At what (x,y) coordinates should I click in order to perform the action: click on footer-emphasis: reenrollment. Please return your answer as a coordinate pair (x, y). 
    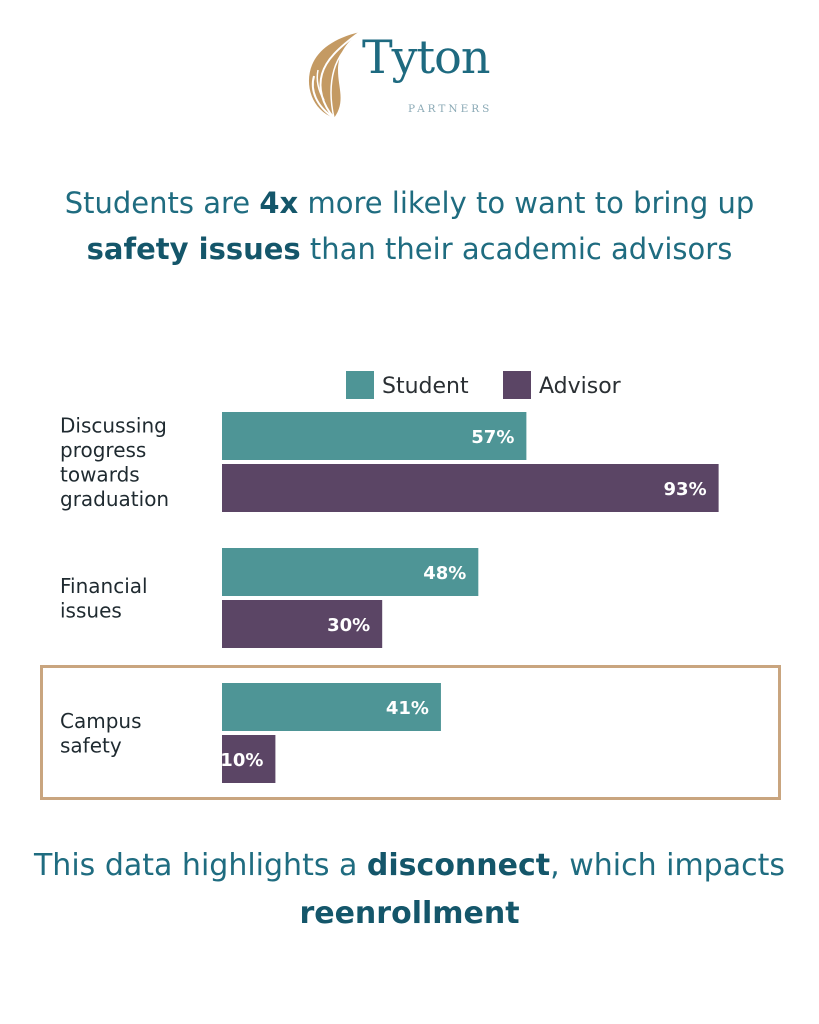
    Looking at the image, I should click on (409, 913).